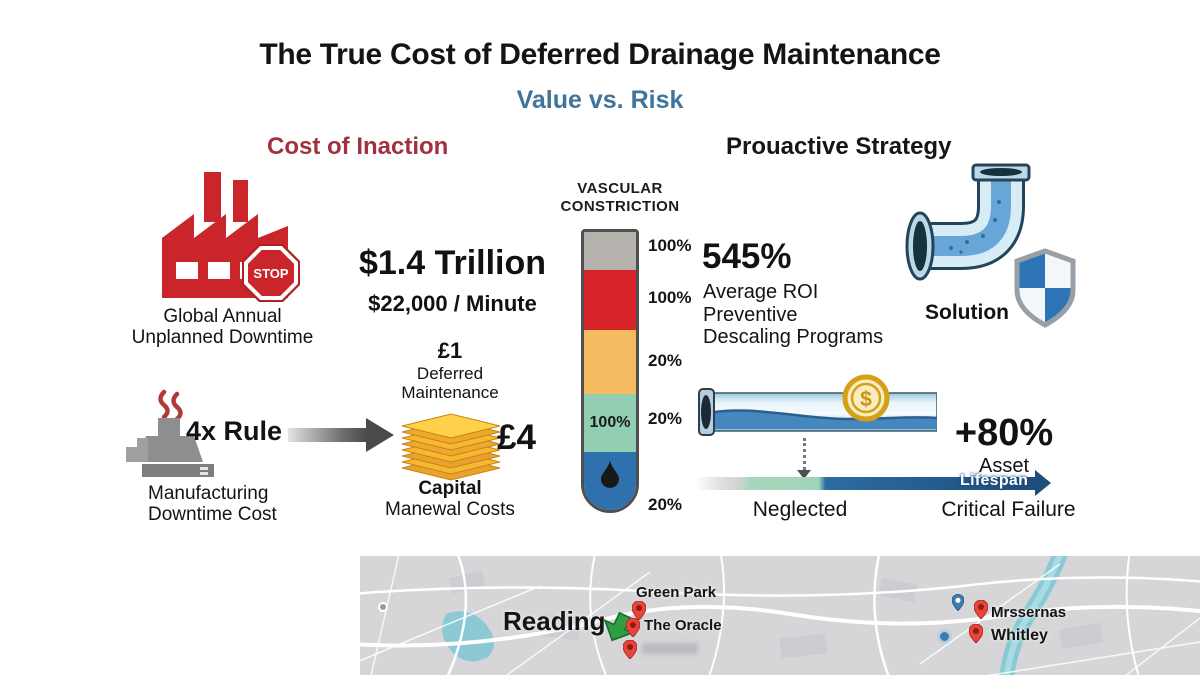 The width and height of the screenshot is (1200, 675). Describe the element at coordinates (328, 435) in the screenshot. I see `arrow-right-icon` at that location.